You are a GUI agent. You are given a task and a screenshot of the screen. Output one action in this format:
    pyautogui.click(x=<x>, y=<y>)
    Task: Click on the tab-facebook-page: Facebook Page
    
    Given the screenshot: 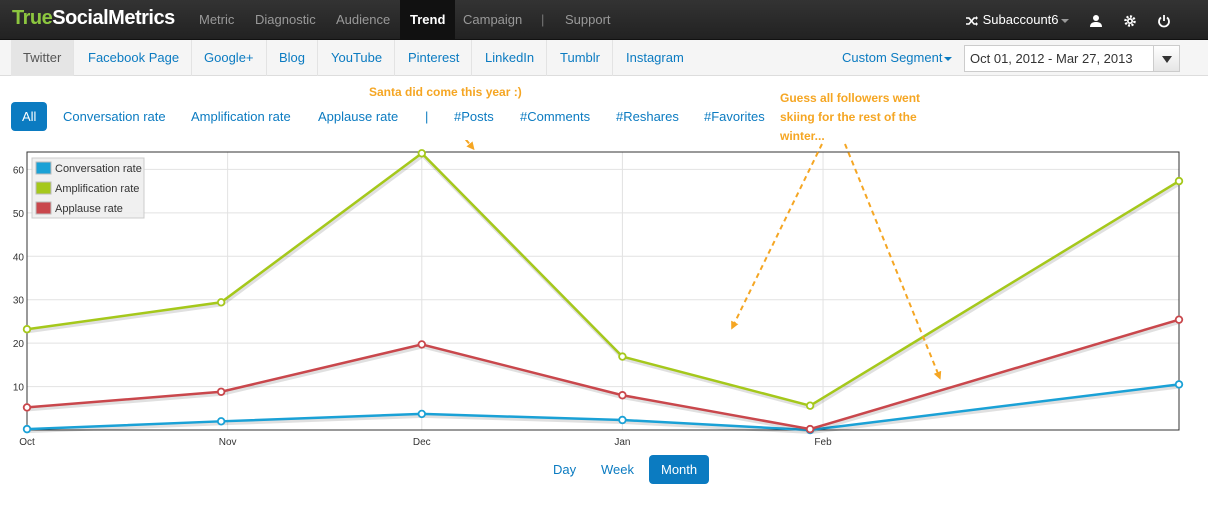 What is the action you would take?
    pyautogui.click(x=134, y=58)
    